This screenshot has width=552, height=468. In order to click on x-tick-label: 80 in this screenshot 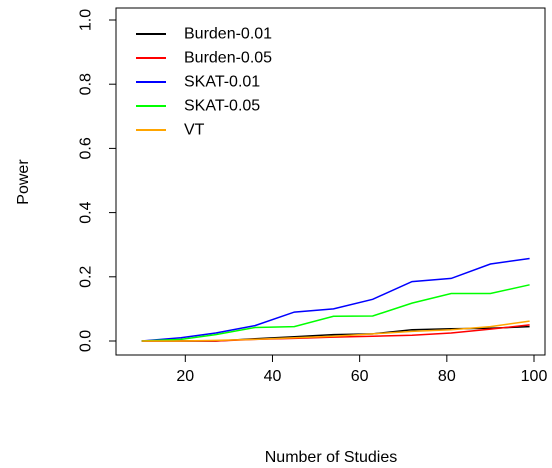, I will do `click(447, 376)`.